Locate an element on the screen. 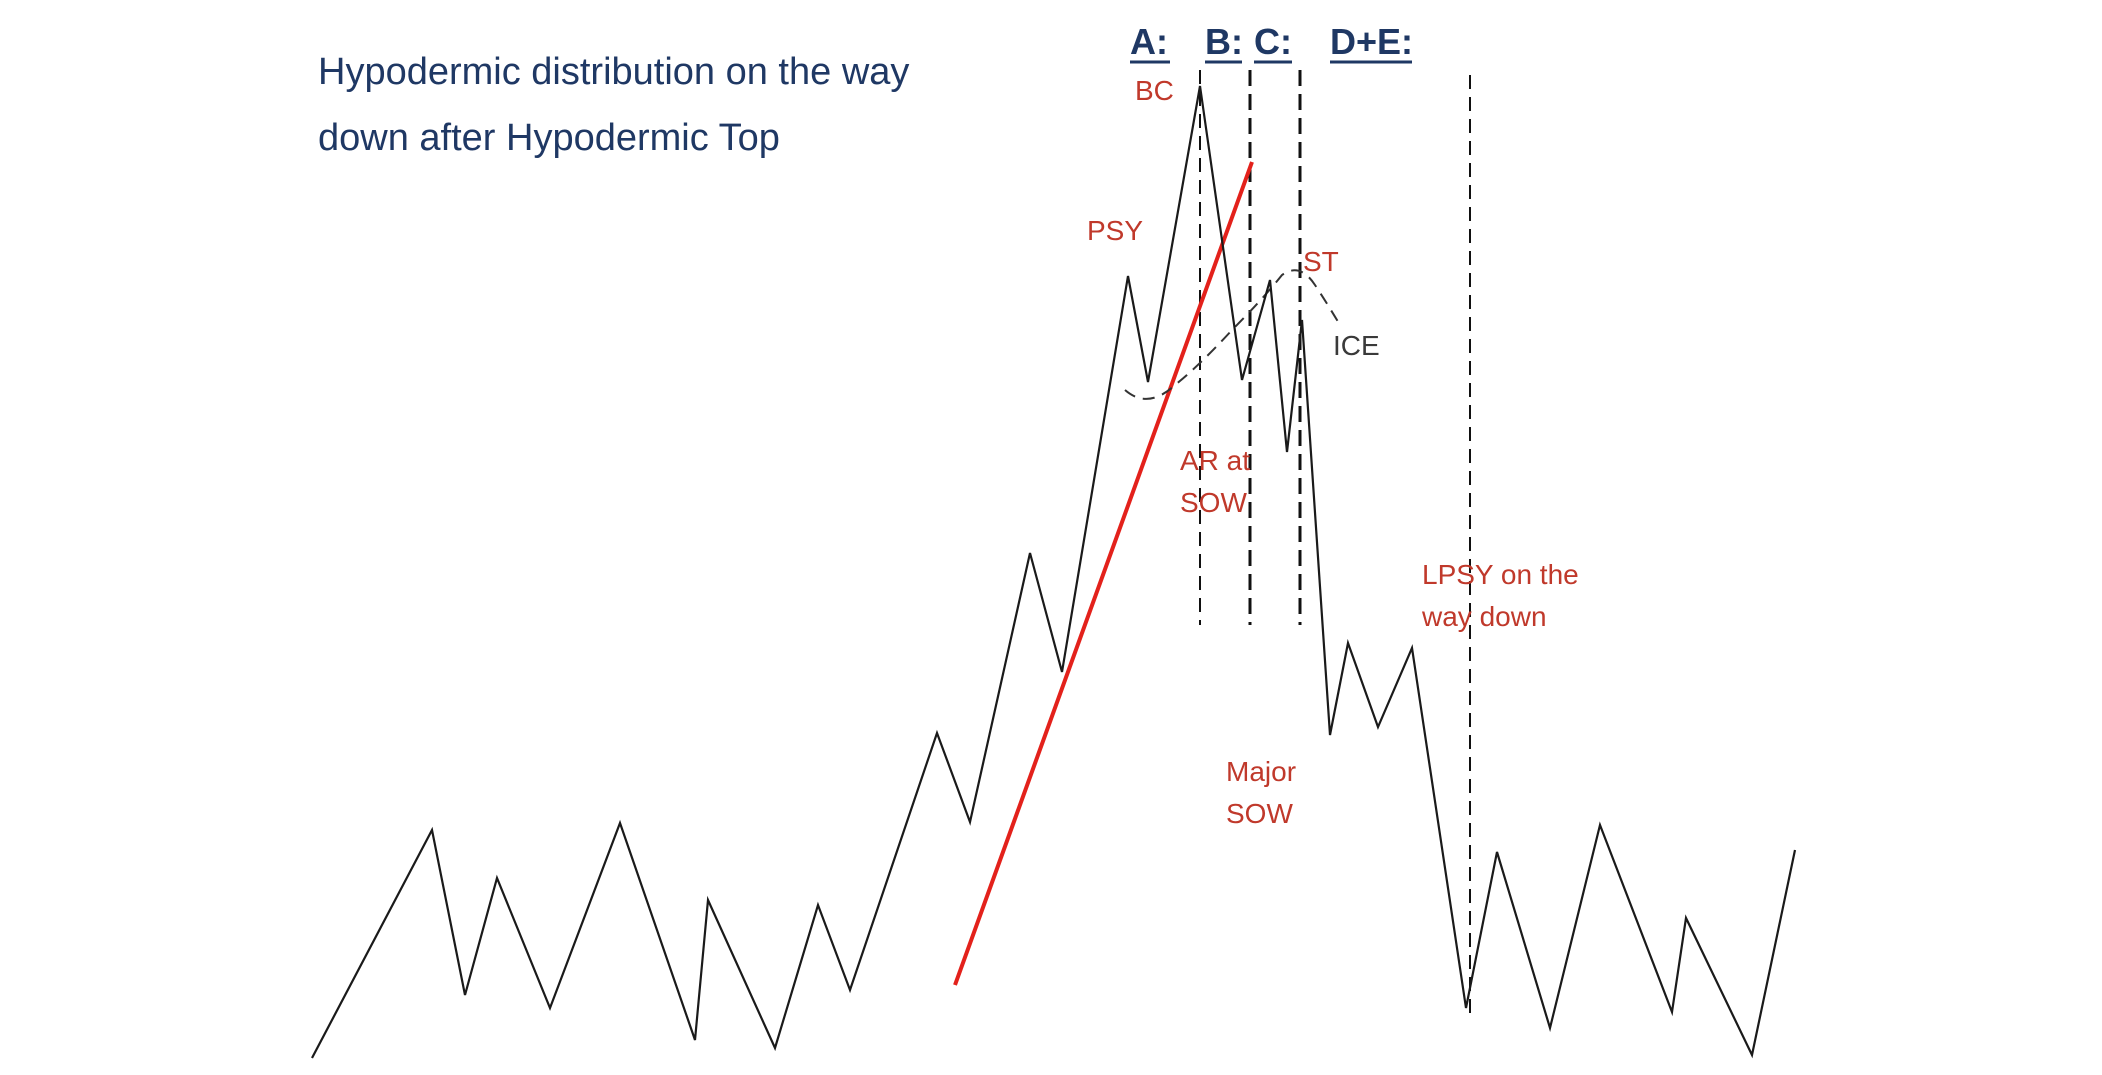 The width and height of the screenshot is (2102, 1075). phase-b-label: B: is located at coordinates (1224, 41).